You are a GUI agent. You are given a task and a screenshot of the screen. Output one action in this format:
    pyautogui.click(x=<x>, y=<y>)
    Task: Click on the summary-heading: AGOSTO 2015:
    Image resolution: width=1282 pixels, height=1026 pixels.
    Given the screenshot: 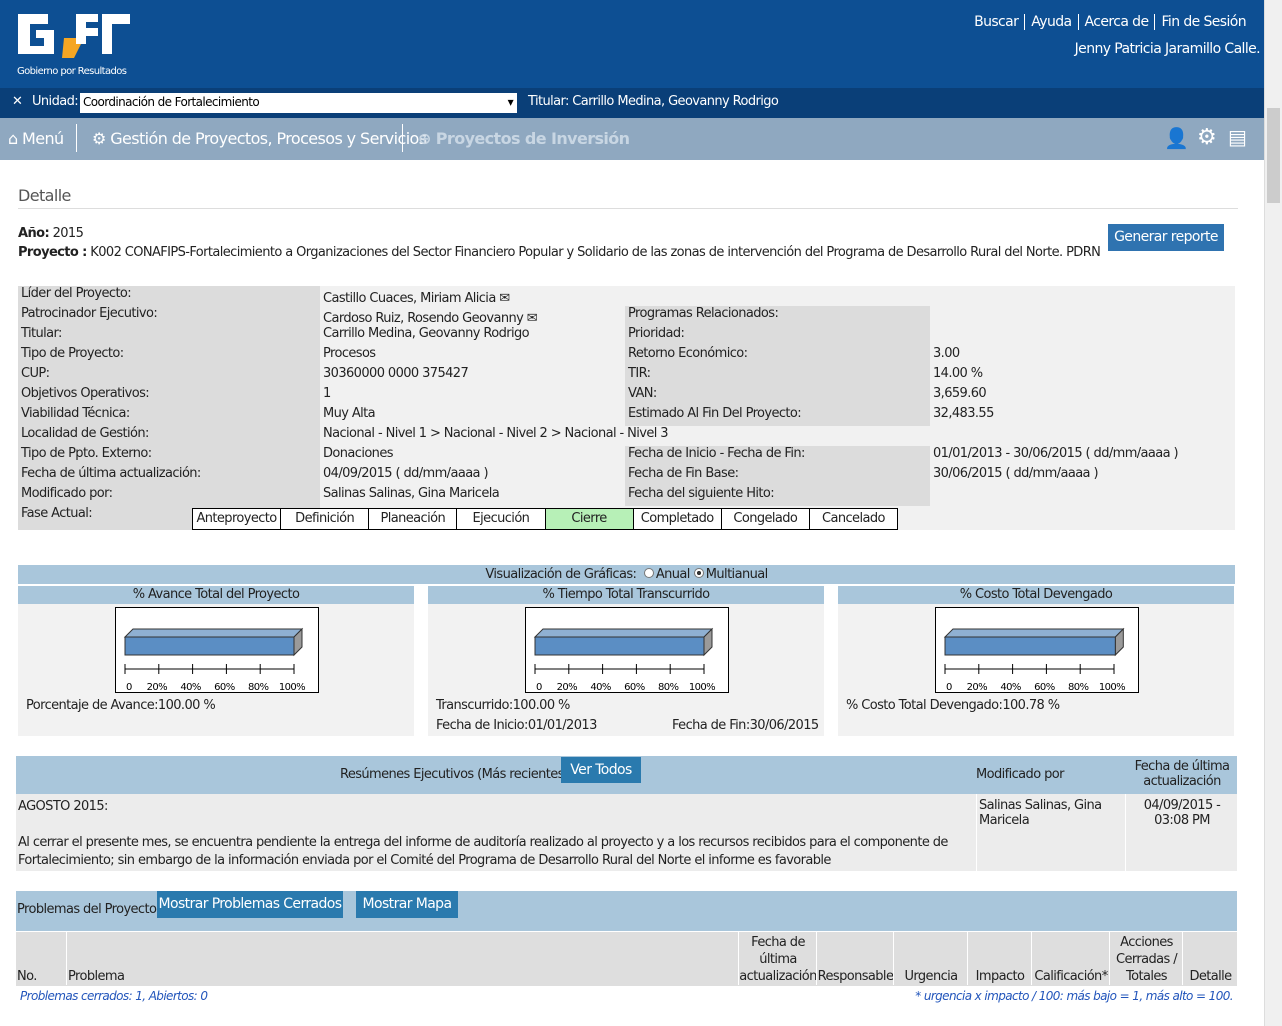 What is the action you would take?
    pyautogui.click(x=63, y=806)
    